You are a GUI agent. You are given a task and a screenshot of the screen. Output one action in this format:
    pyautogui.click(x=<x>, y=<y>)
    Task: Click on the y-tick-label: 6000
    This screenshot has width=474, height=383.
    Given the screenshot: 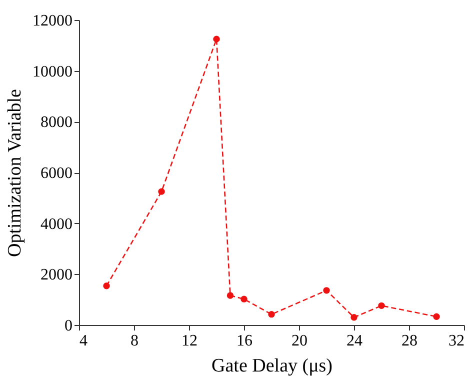 What is the action you would take?
    pyautogui.click(x=56, y=173)
    